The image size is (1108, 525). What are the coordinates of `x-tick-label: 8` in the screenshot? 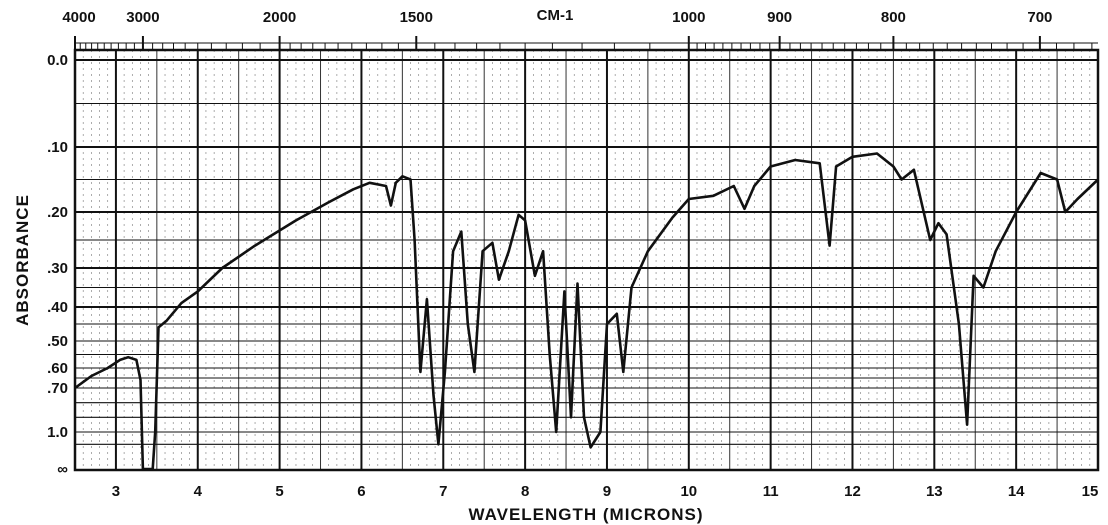 It's located at (525, 491).